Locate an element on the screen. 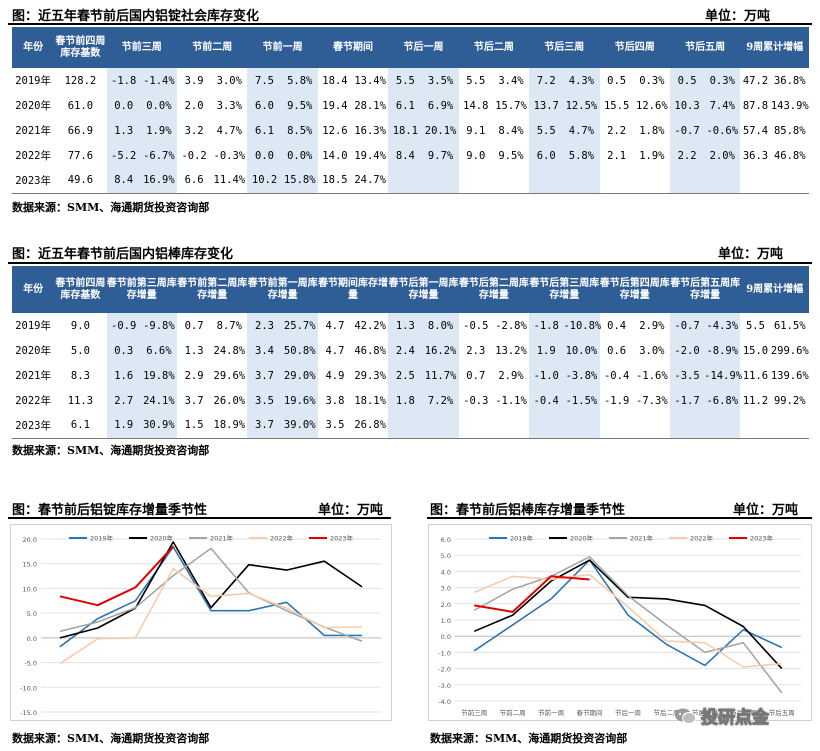 Image resolution: width=820 pixels, height=751 pixels. increment-cell: -1.9 is located at coordinates (616, 400).